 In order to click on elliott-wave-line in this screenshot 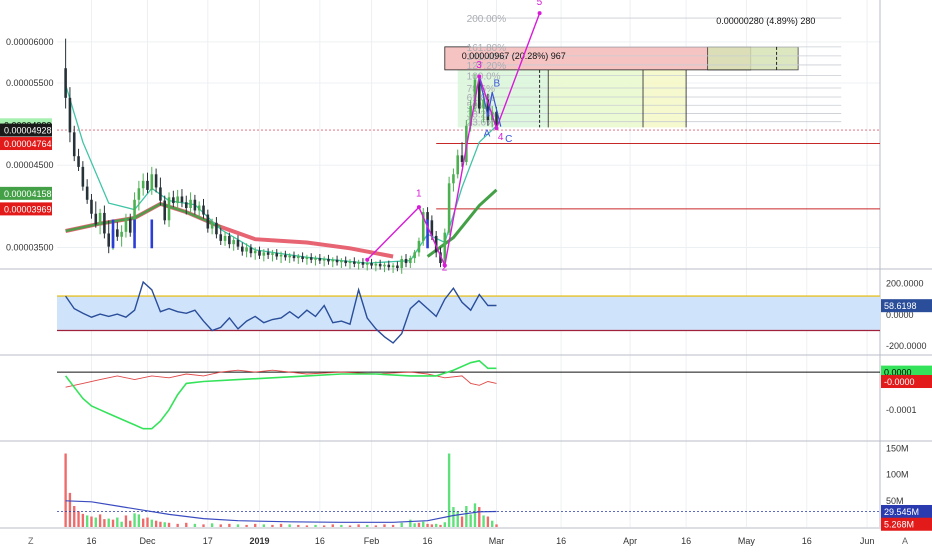, I will do `click(453, 140)`.